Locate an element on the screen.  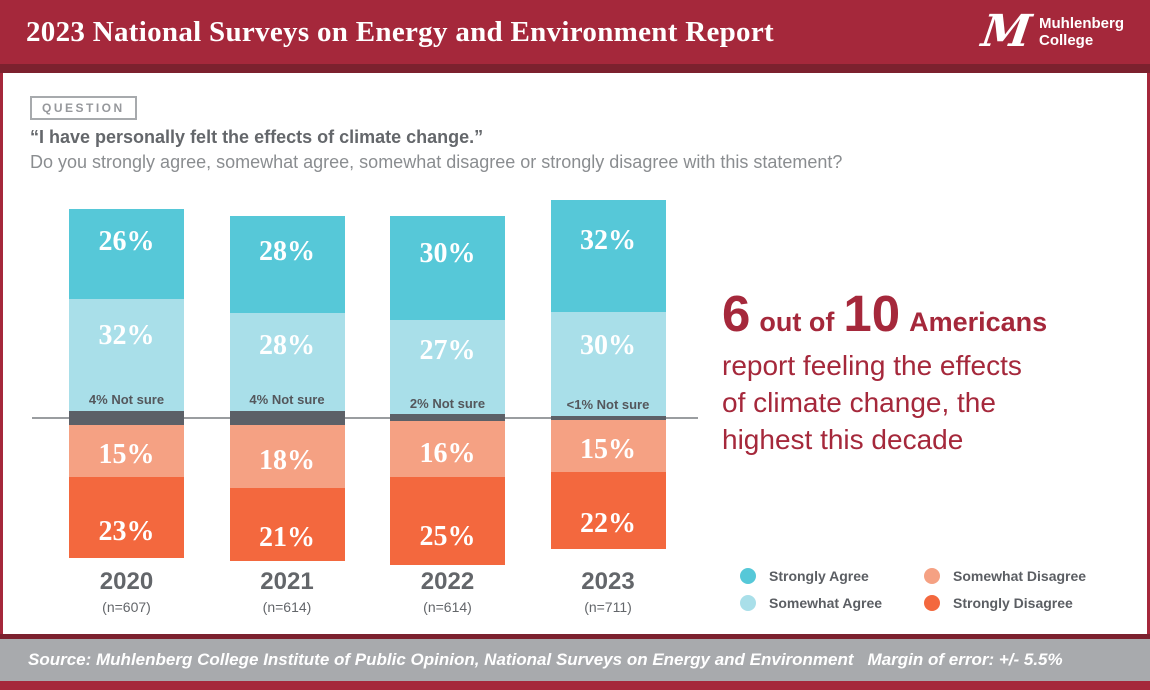
margin-of-error-text: Margin of error: +/- 5.5% is located at coordinates (965, 659).